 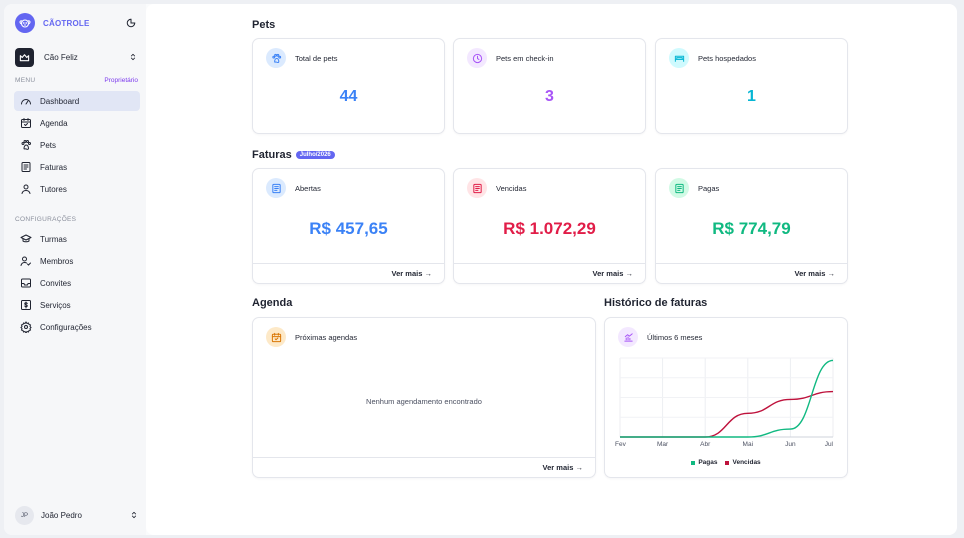 What do you see at coordinates (316, 58) in the screenshot?
I see `card-title: Total de pets` at bounding box center [316, 58].